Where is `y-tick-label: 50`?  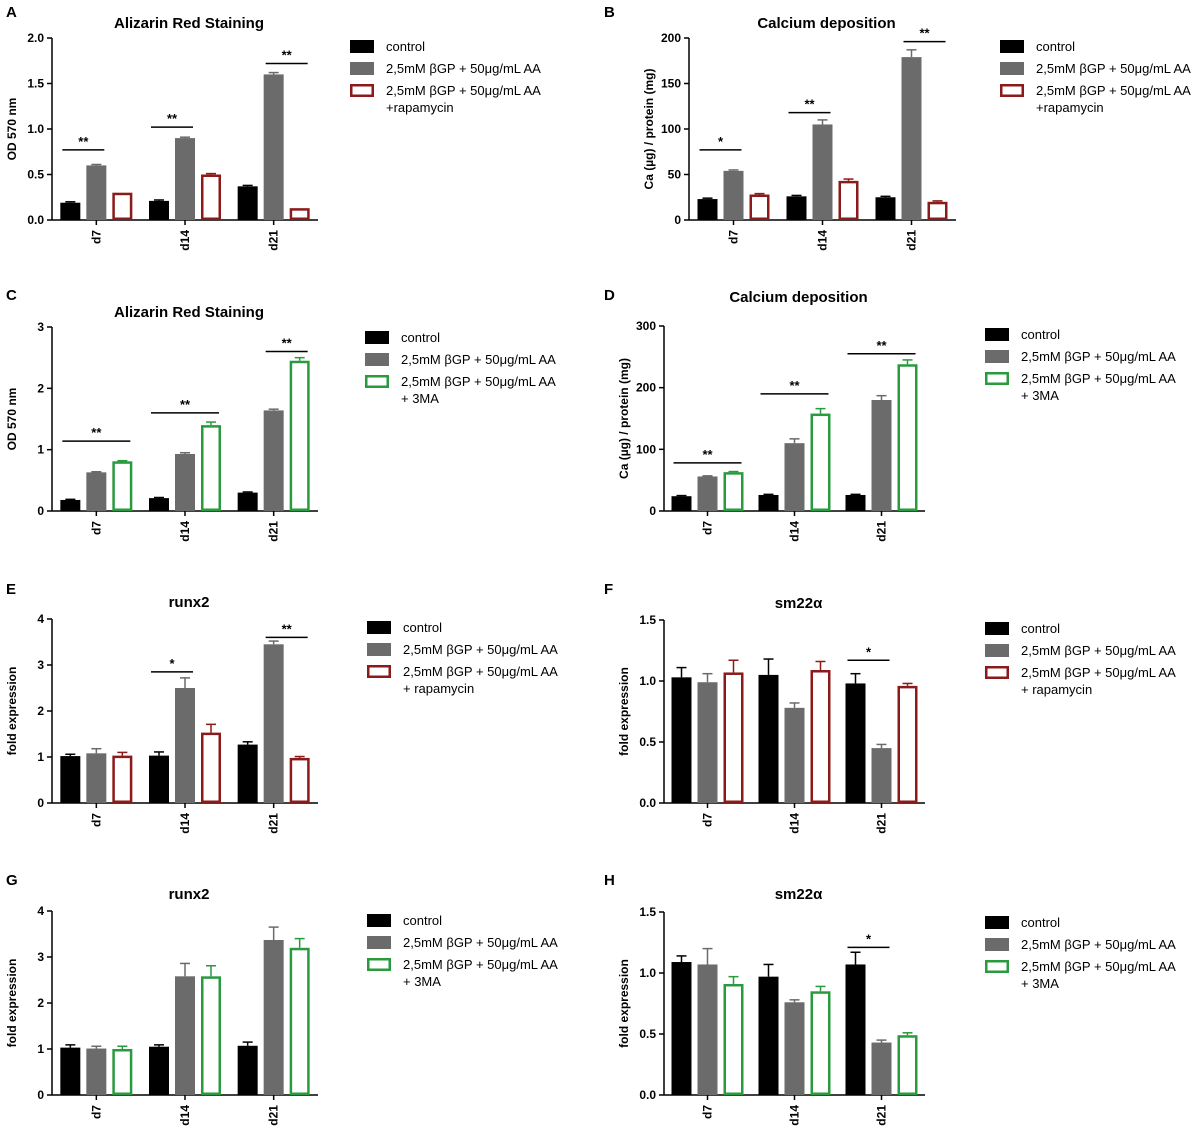
y-tick-label: 50 is located at coordinates (675, 175).